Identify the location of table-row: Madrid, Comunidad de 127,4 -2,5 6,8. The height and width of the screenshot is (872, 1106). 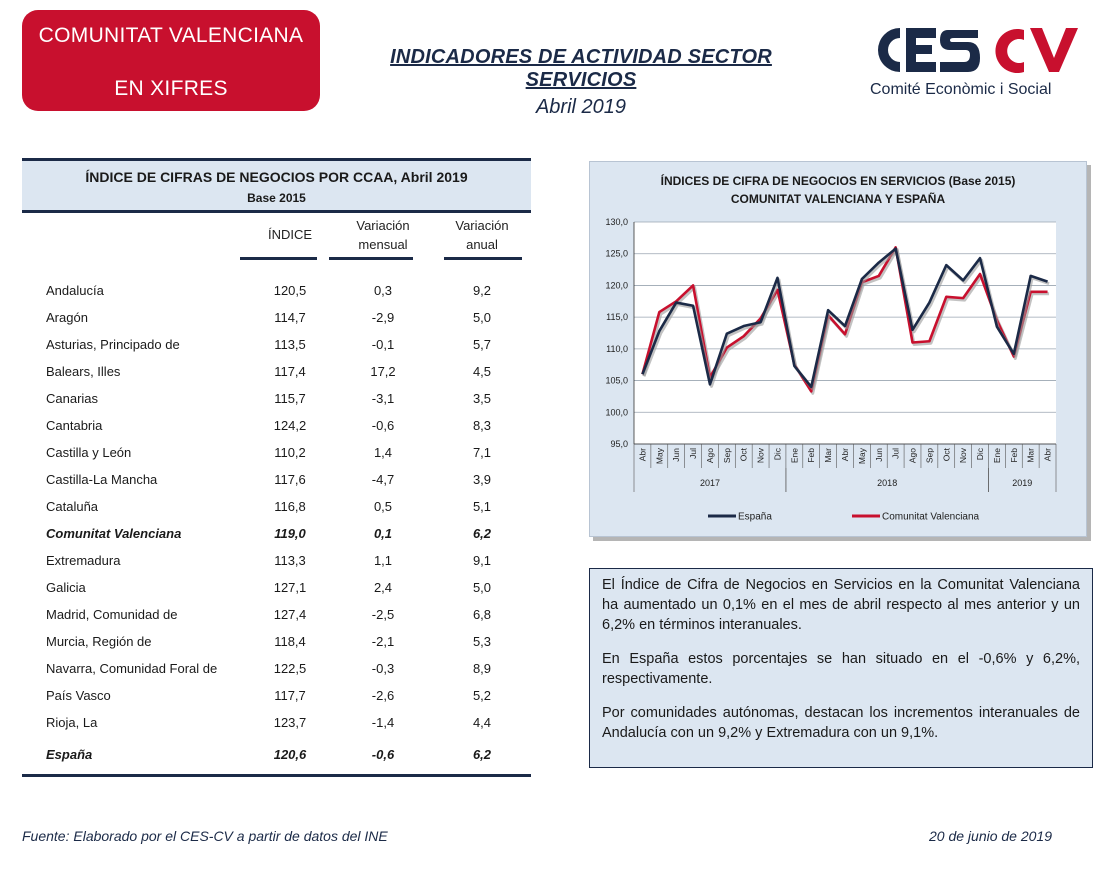
(276, 614).